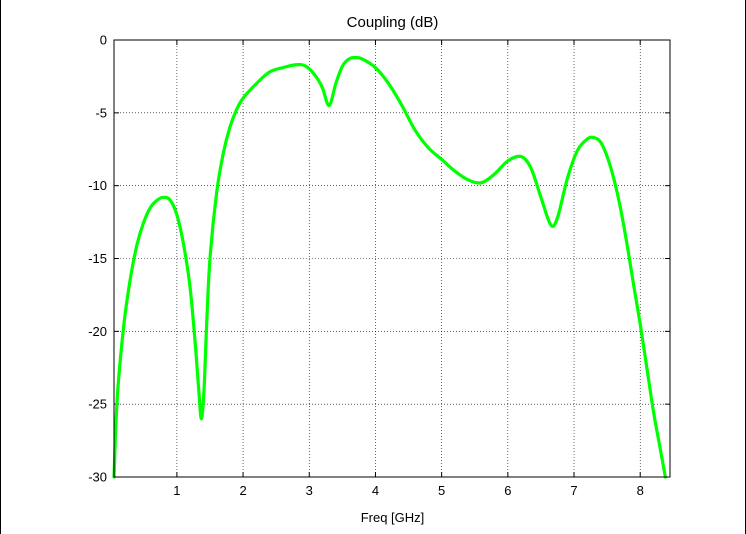 This screenshot has width=746, height=534. I want to click on x-tick-label: 6, so click(507, 490).